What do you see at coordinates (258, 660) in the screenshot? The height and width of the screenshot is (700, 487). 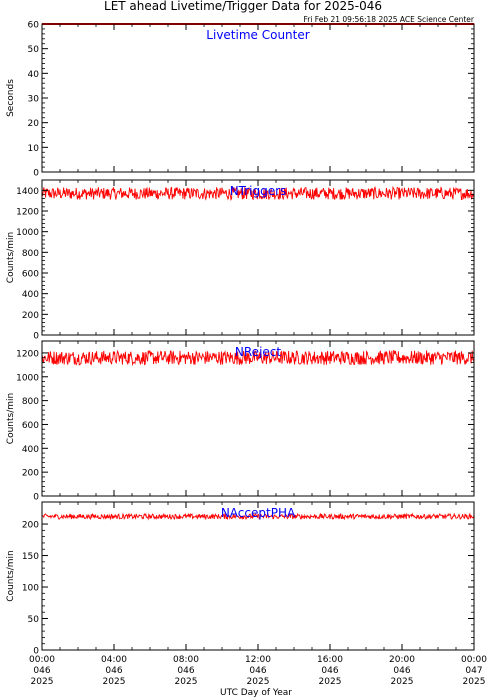 I see `xtick-label-time: 12:00` at bounding box center [258, 660].